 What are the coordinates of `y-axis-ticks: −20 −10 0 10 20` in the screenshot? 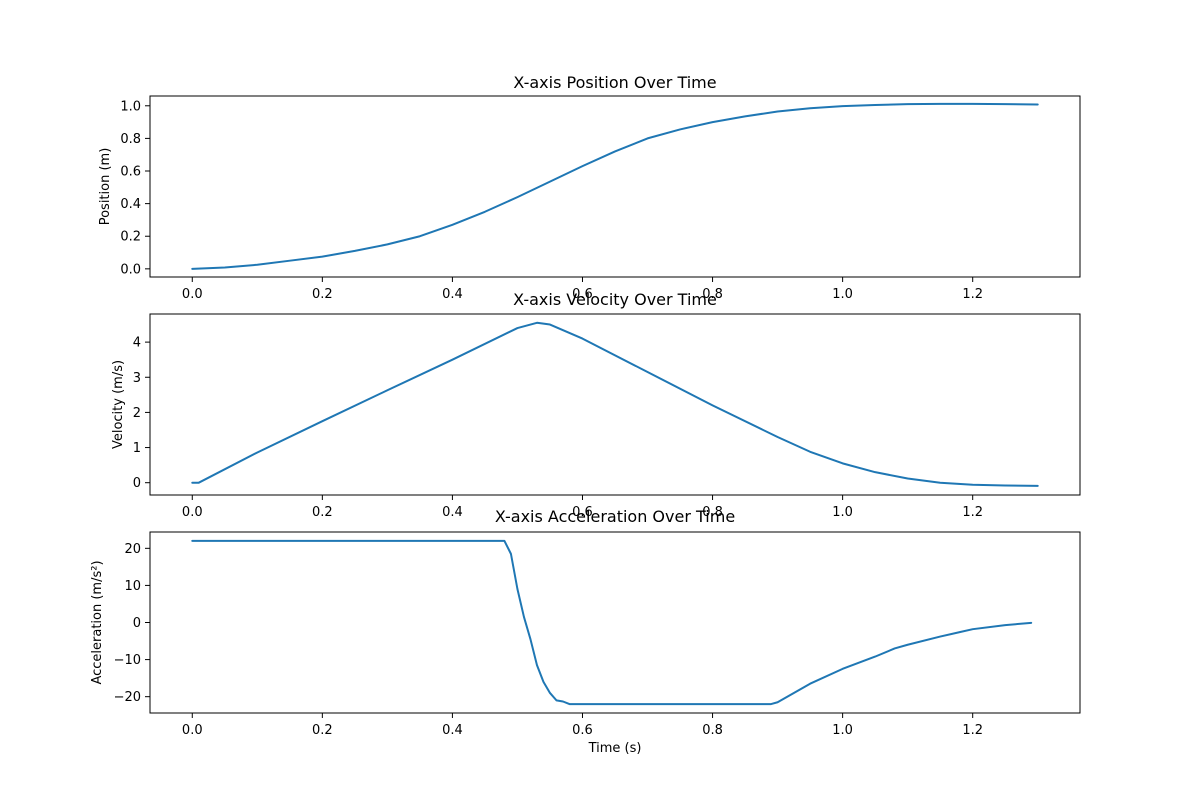 It's located at (132, 623).